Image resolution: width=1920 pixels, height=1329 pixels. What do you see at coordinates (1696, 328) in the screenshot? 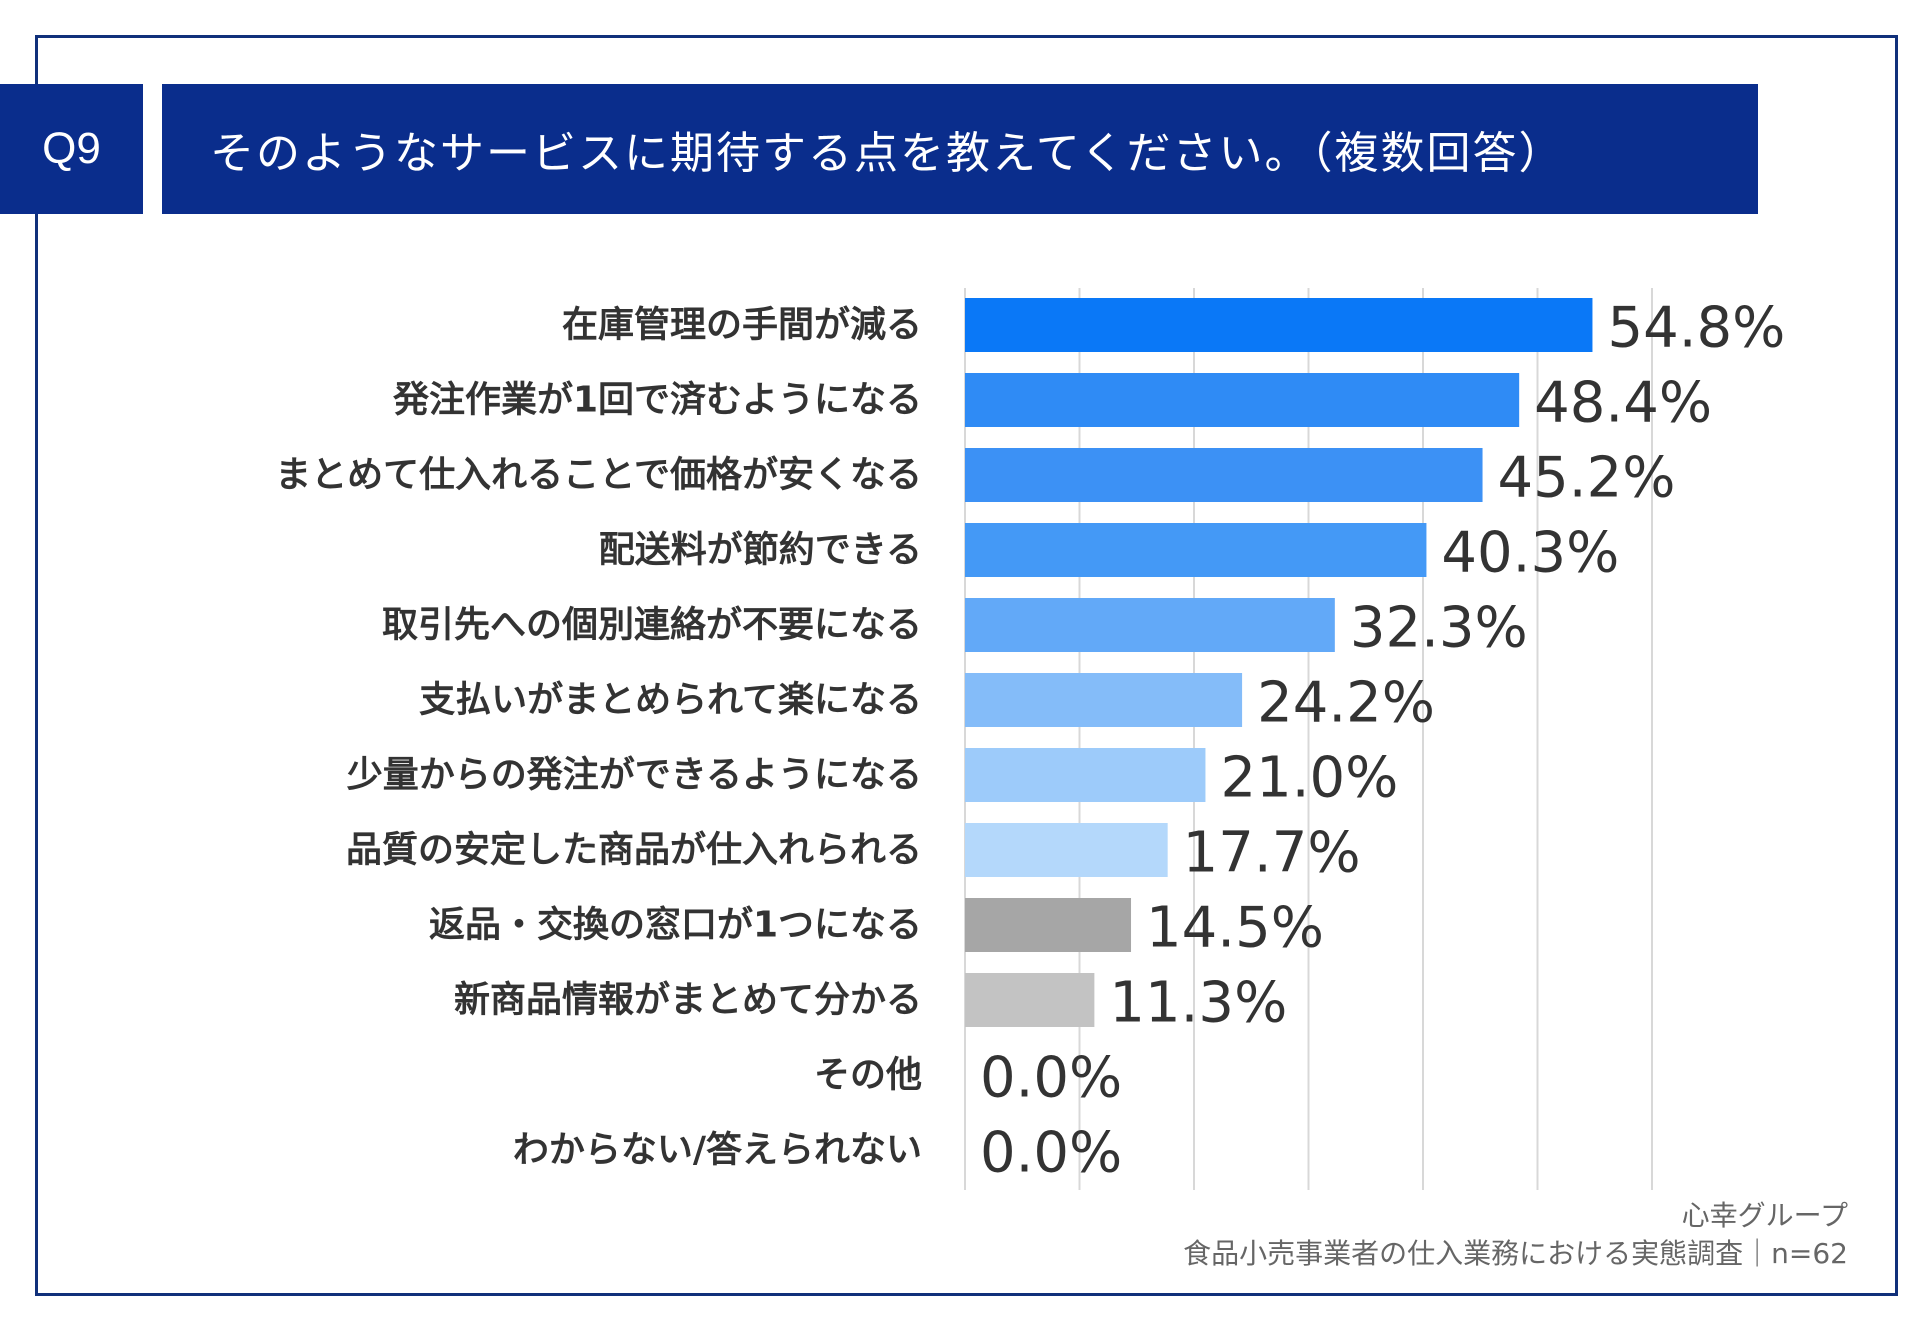
I see `value-label: 54.8%` at bounding box center [1696, 328].